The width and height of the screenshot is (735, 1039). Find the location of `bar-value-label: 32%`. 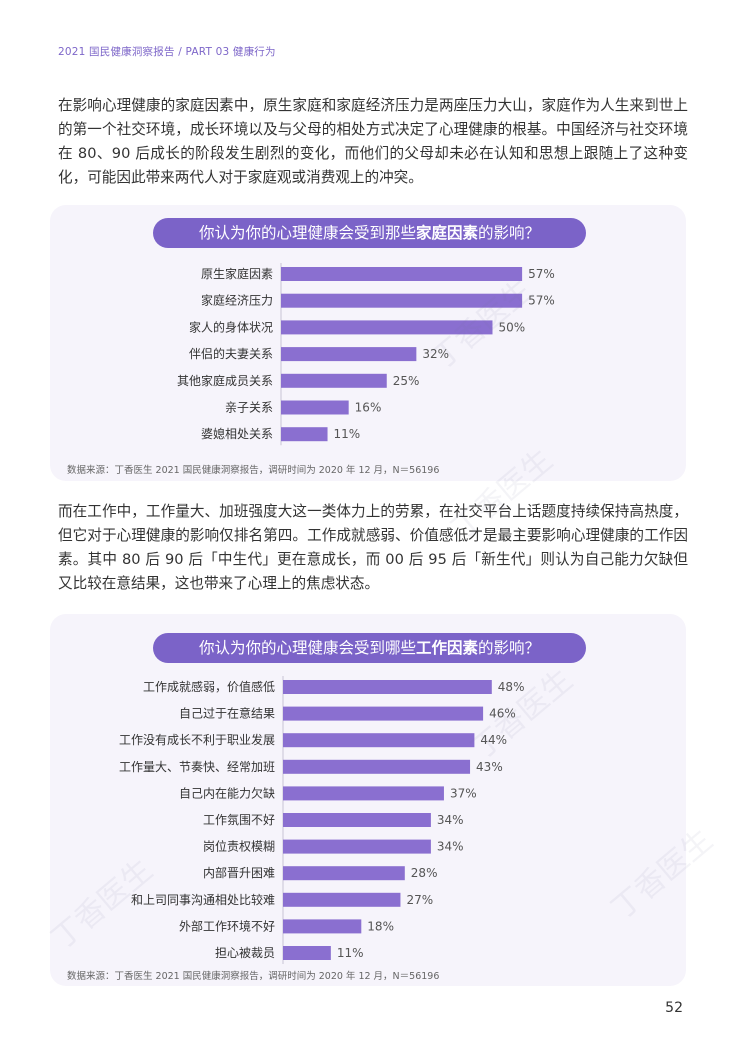

bar-value-label: 32% is located at coordinates (435, 354).